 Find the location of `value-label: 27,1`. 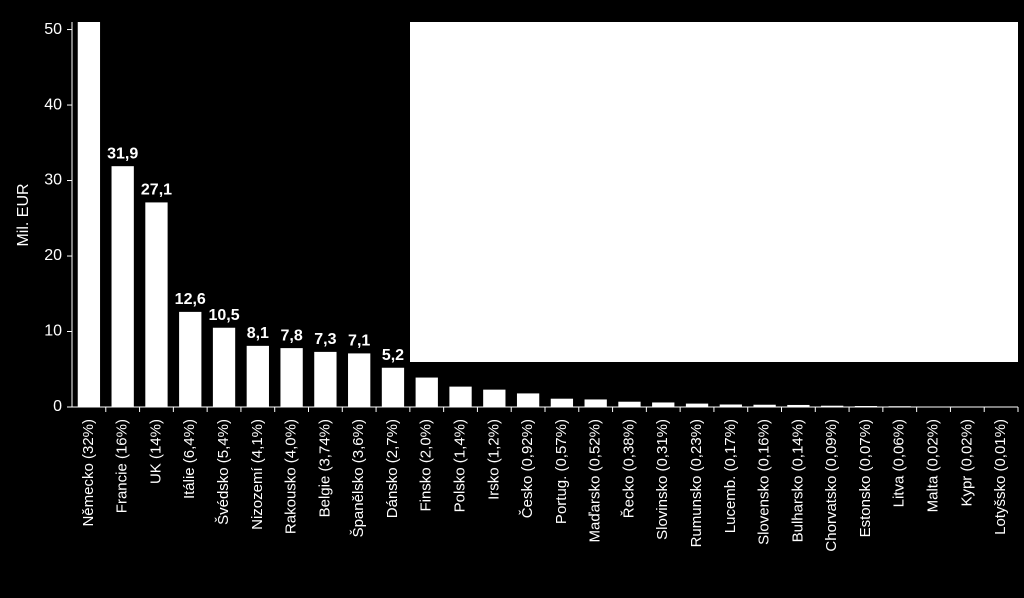

value-label: 27,1 is located at coordinates (156, 190).